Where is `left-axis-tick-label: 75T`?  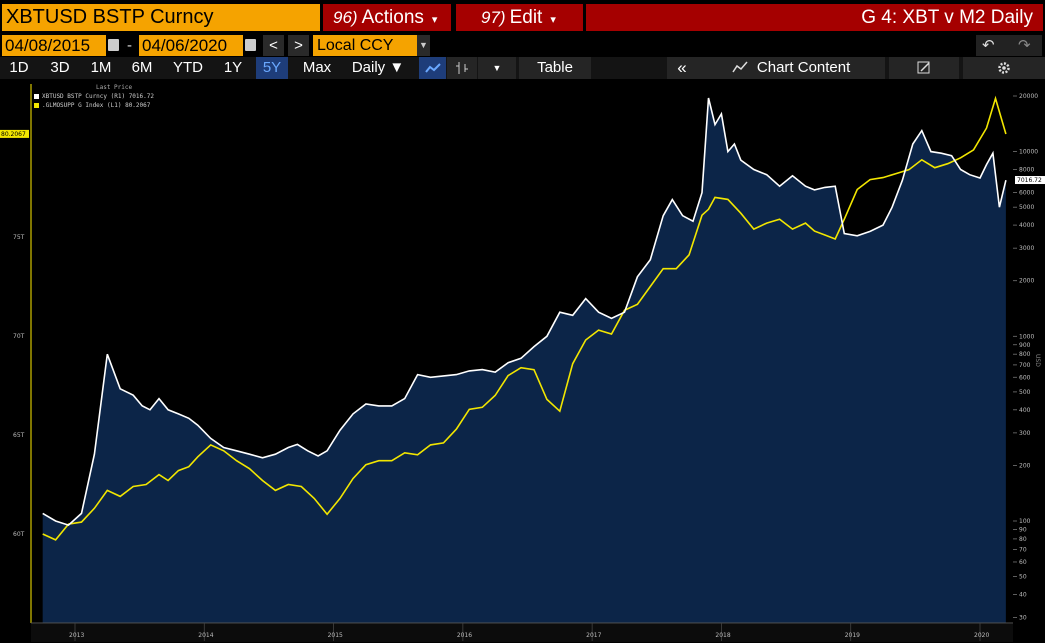 left-axis-tick-label: 75T is located at coordinates (19, 237).